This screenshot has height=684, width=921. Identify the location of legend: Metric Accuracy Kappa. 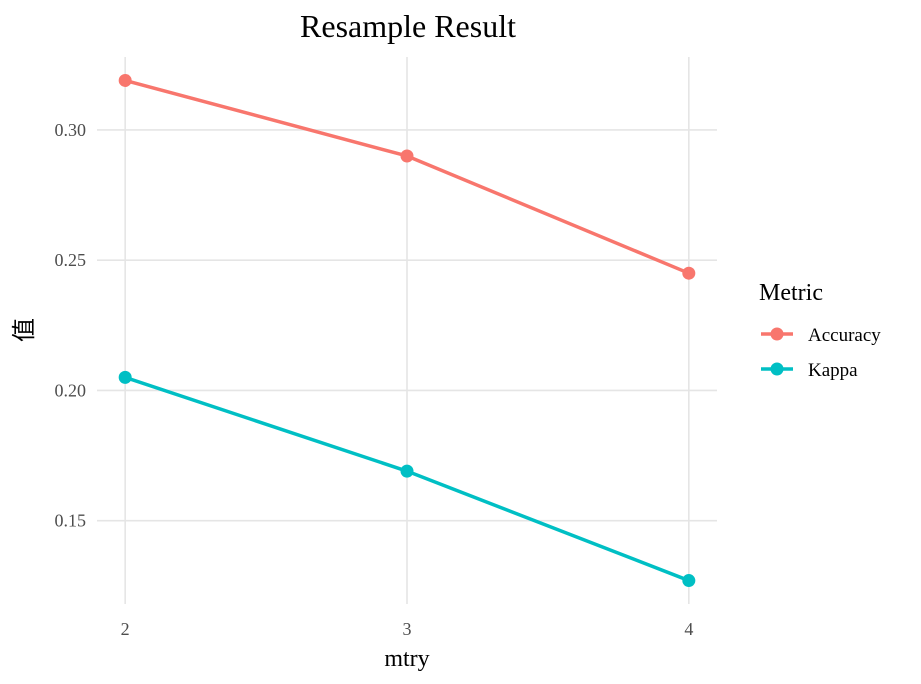
(820, 330).